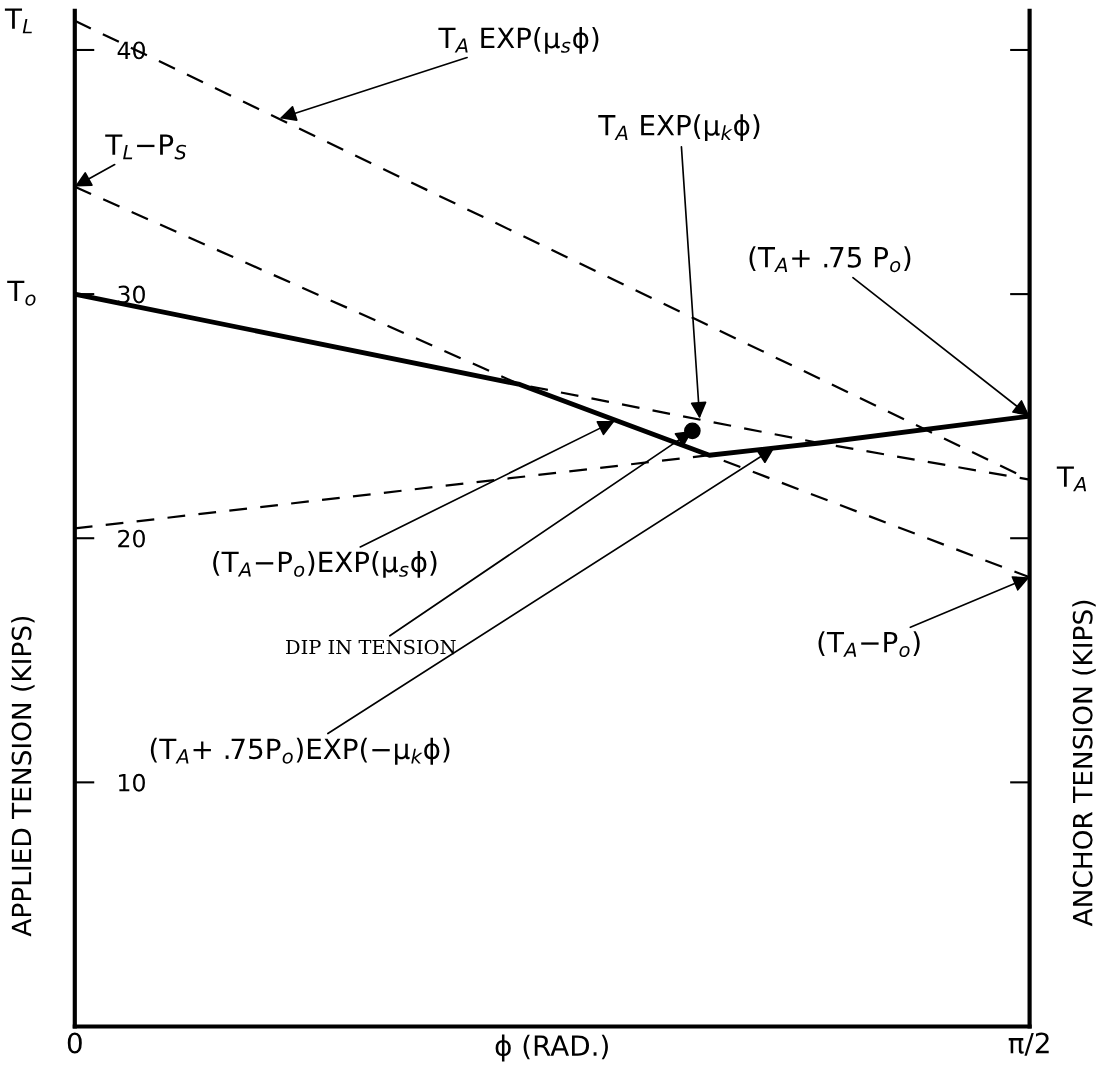 The width and height of the screenshot is (1100, 1092). Describe the element at coordinates (1028, 1044) in the screenshot. I see `x-tick-label: π/2` at that location.